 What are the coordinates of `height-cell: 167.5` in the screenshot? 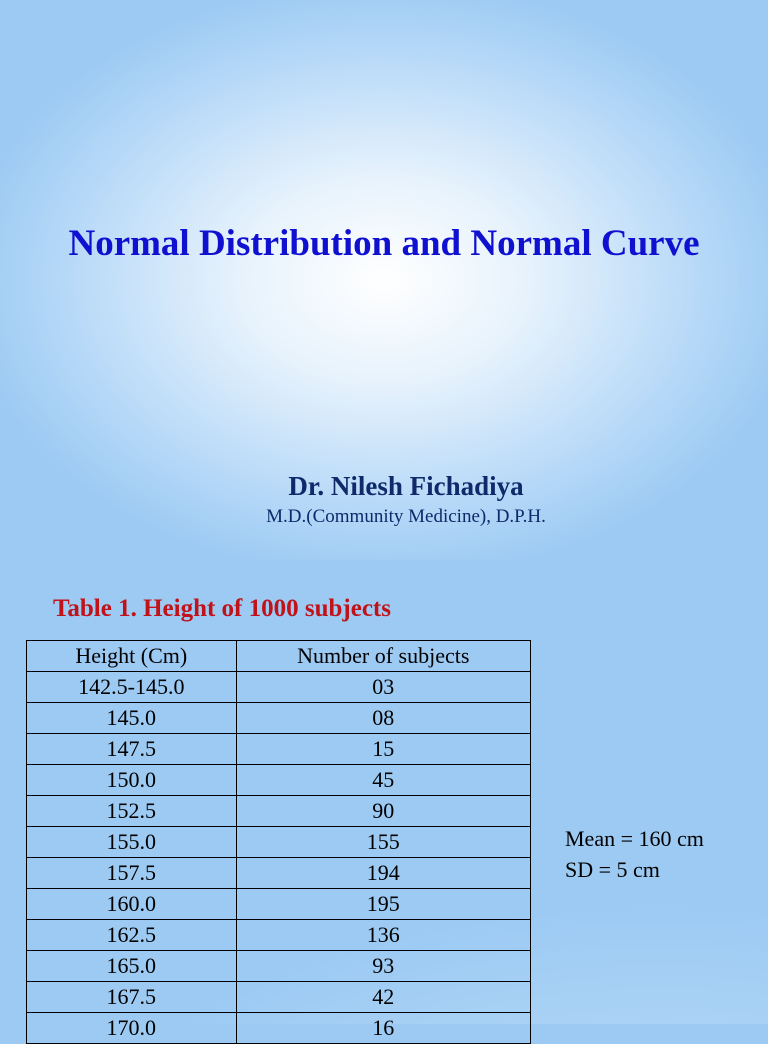 It's located at (131, 997).